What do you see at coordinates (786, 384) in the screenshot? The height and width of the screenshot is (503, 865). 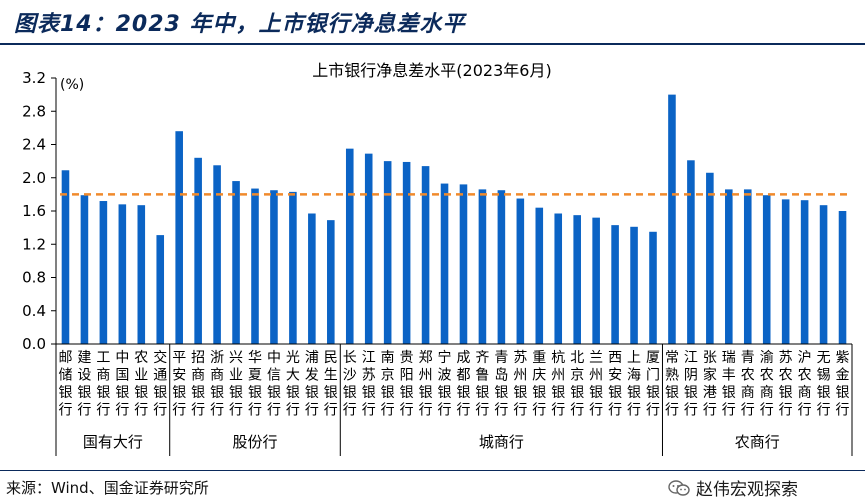 I see `category-label: 苏农银行` at bounding box center [786, 384].